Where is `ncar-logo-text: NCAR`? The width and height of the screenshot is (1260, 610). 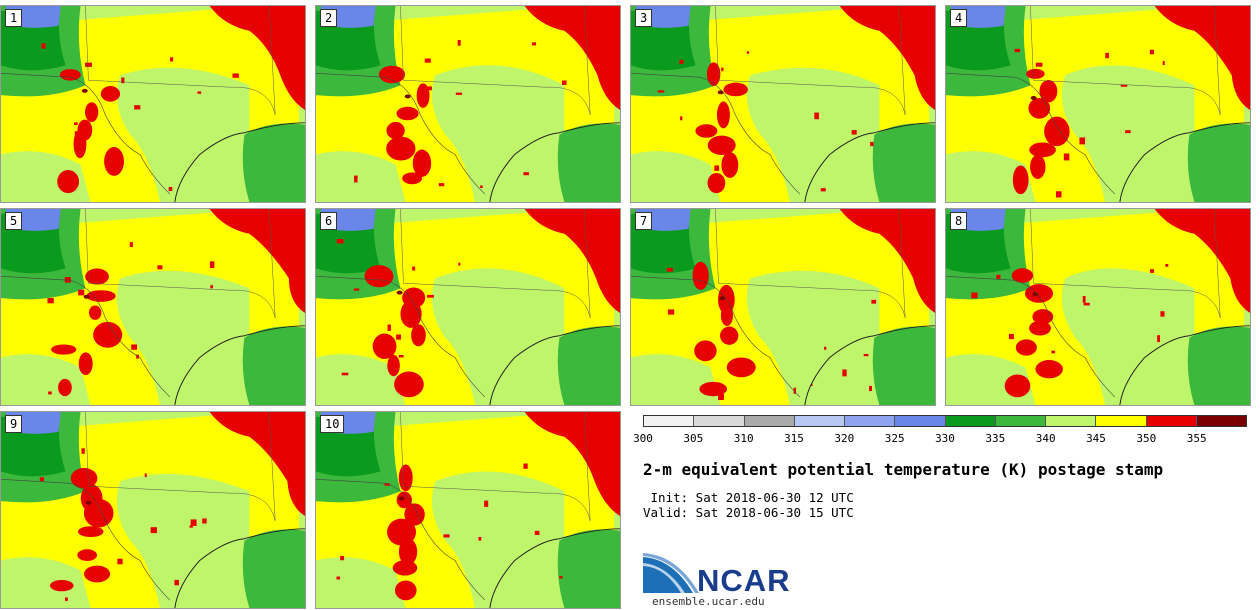 ncar-logo-text: NCAR is located at coordinates (744, 580).